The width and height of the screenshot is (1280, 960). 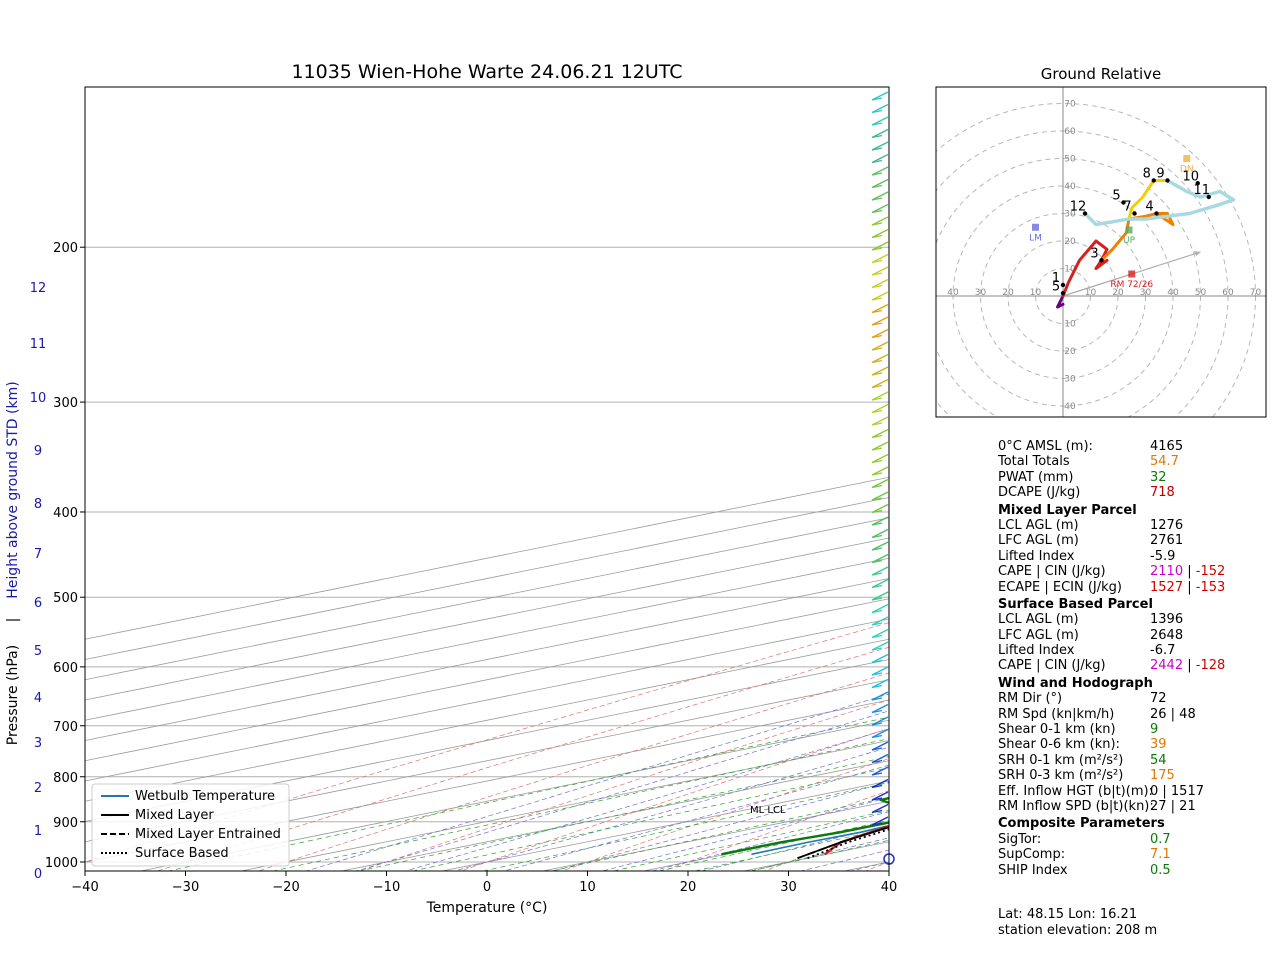 I want to click on pressure-tick-label: 900, so click(x=65, y=823).